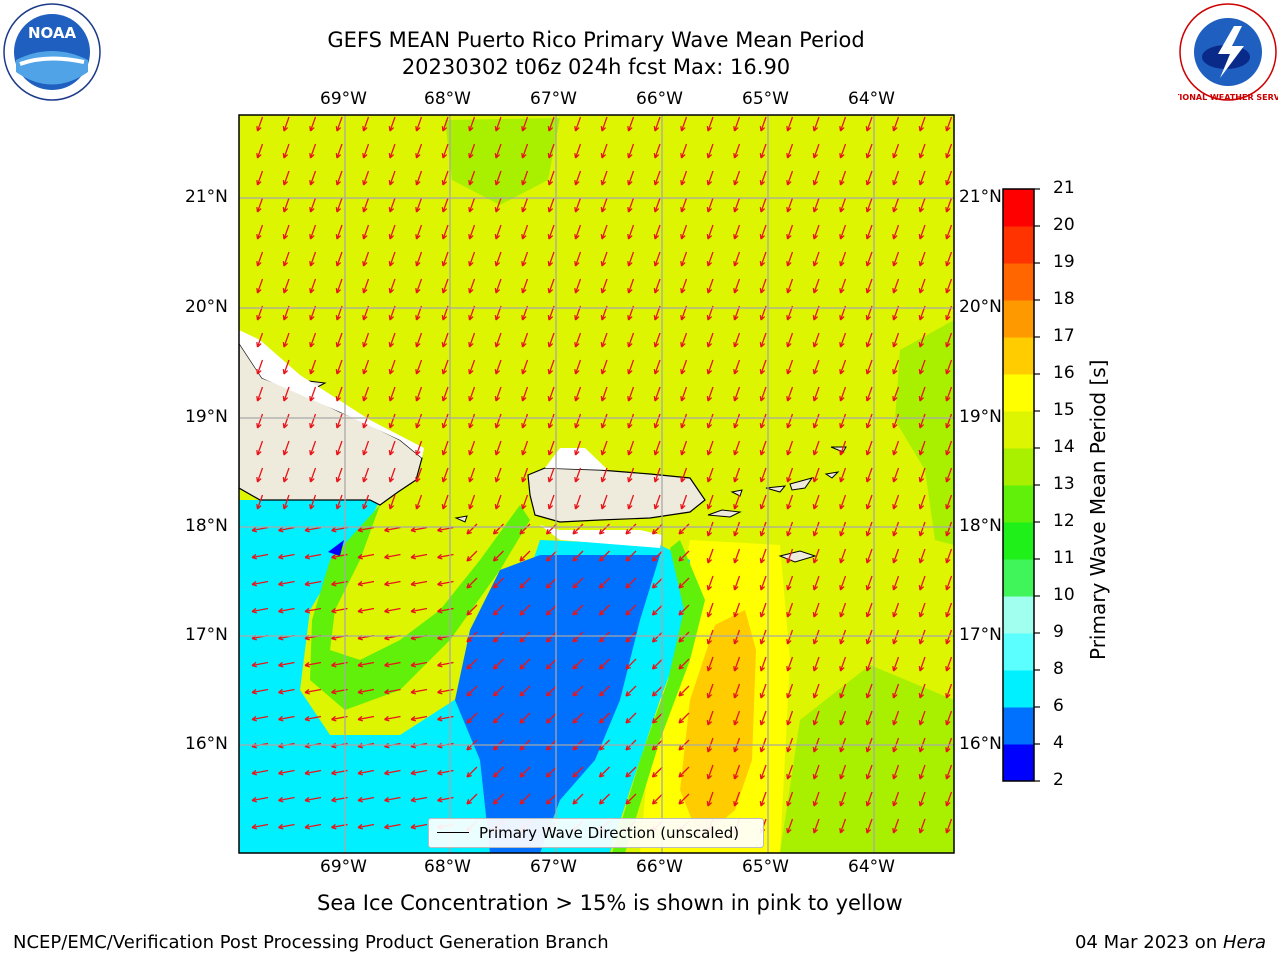 This screenshot has width=1280, height=960. What do you see at coordinates (980, 307) in the screenshot?
I see `lat-label-right-20n: 20°N` at bounding box center [980, 307].